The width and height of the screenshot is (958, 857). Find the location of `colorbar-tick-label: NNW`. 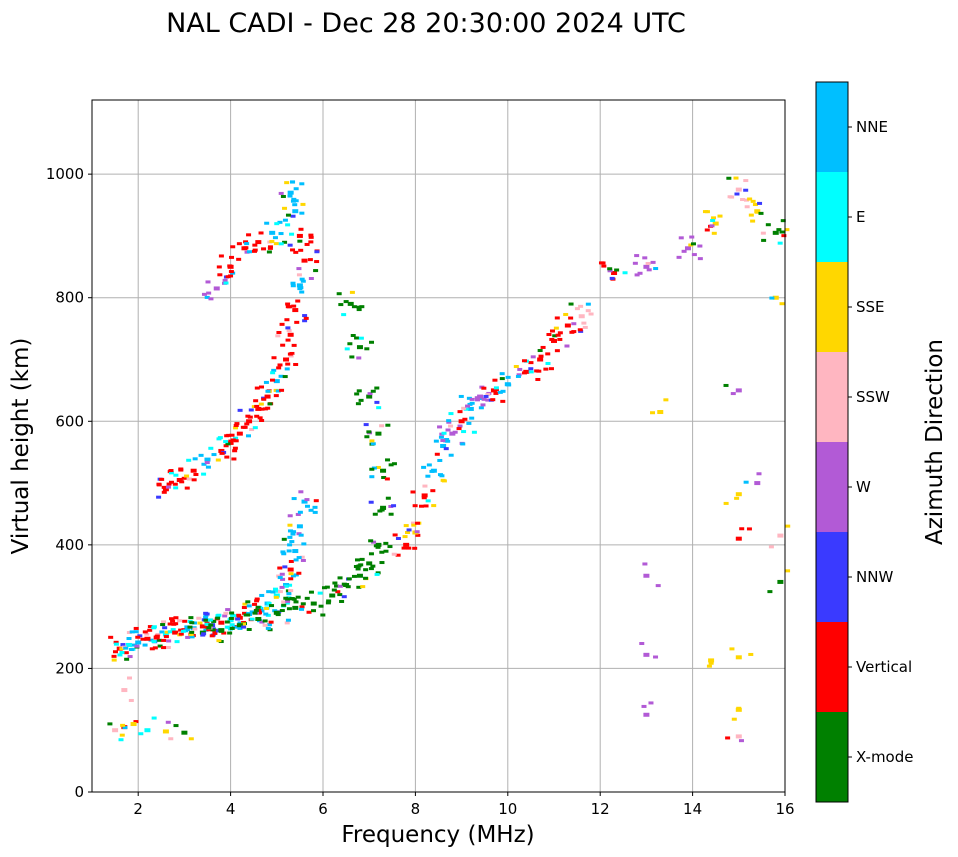

colorbar-tick-label: NNW is located at coordinates (874, 577).